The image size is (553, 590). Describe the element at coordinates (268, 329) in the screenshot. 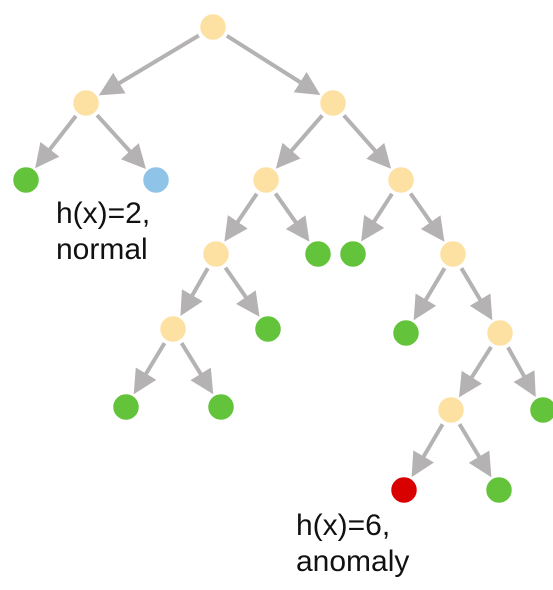

I see `node-leaf-rllr` at that location.